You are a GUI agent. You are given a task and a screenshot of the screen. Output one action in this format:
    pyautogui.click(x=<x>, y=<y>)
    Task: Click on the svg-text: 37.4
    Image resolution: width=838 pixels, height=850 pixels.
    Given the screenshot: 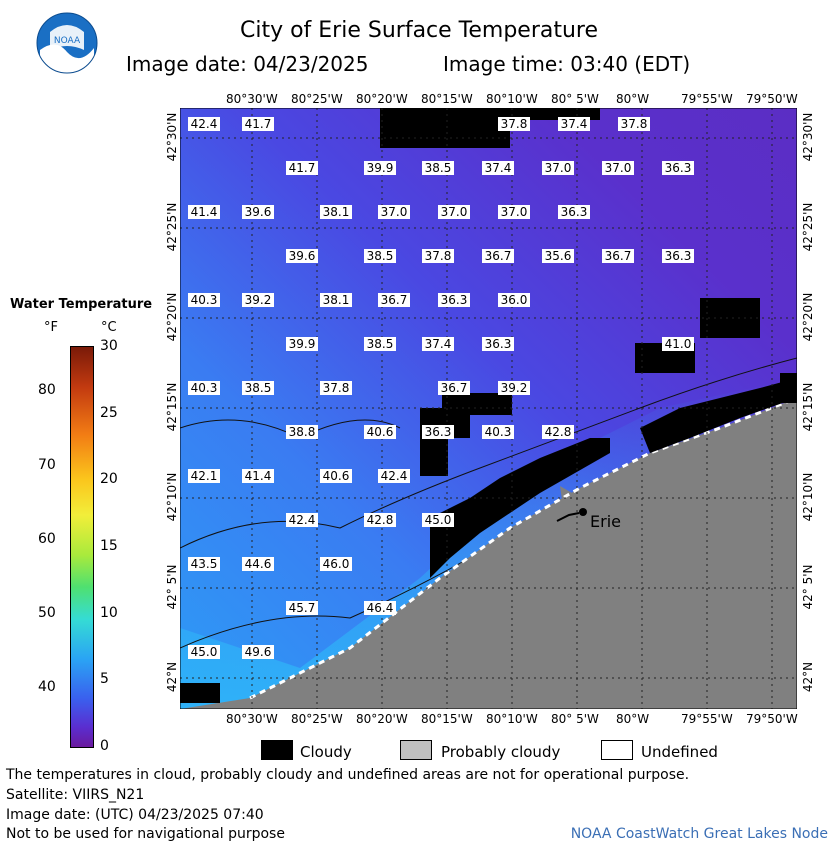 What is the action you would take?
    pyautogui.click(x=498, y=168)
    